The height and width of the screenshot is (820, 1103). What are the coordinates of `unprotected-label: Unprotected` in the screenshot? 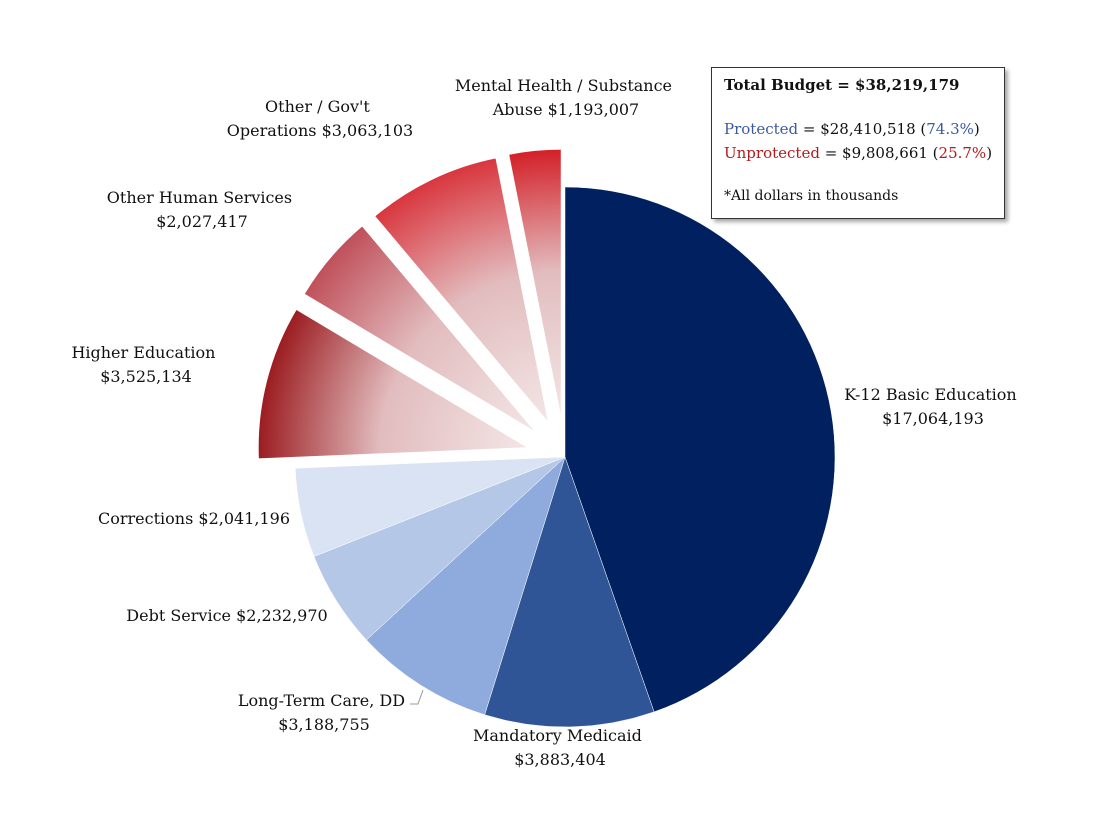 It's located at (772, 153).